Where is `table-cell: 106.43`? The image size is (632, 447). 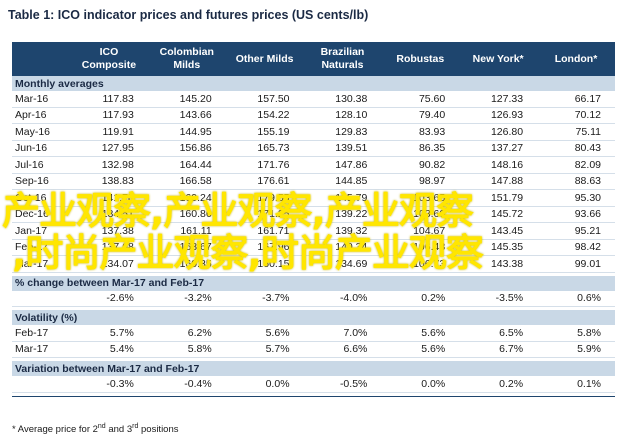 table-cell: 106.43 is located at coordinates (420, 247).